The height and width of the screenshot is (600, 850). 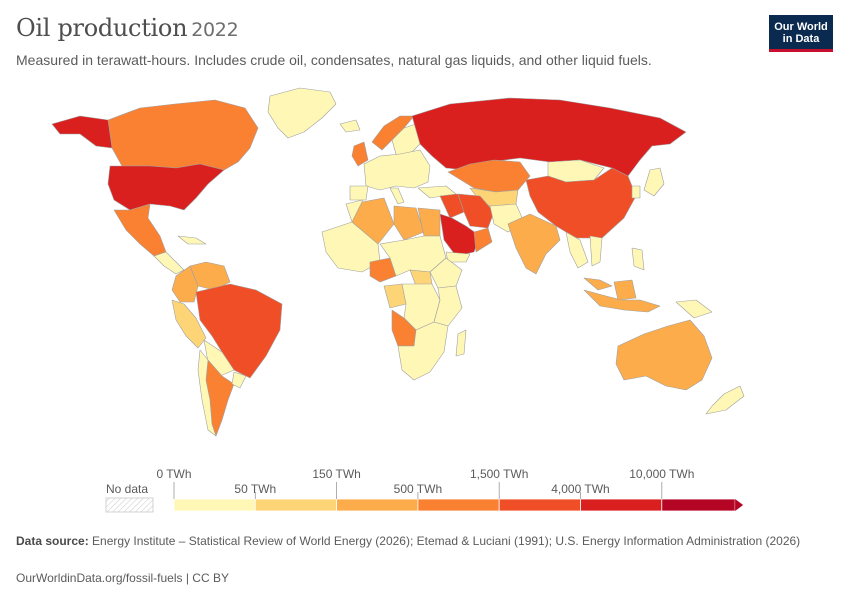 I want to click on logo-line-1: Our World, so click(x=801, y=27).